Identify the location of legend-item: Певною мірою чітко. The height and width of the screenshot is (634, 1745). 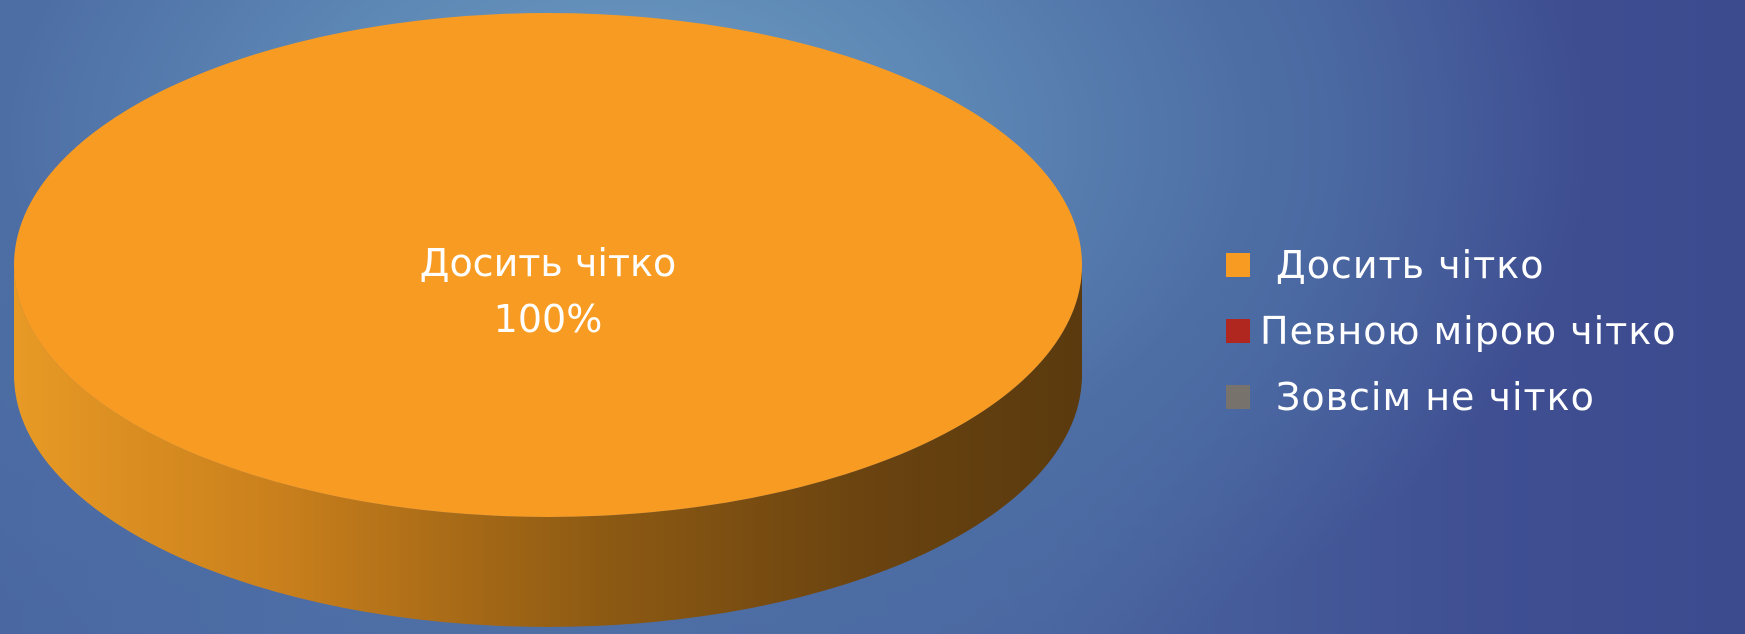
(1451, 331).